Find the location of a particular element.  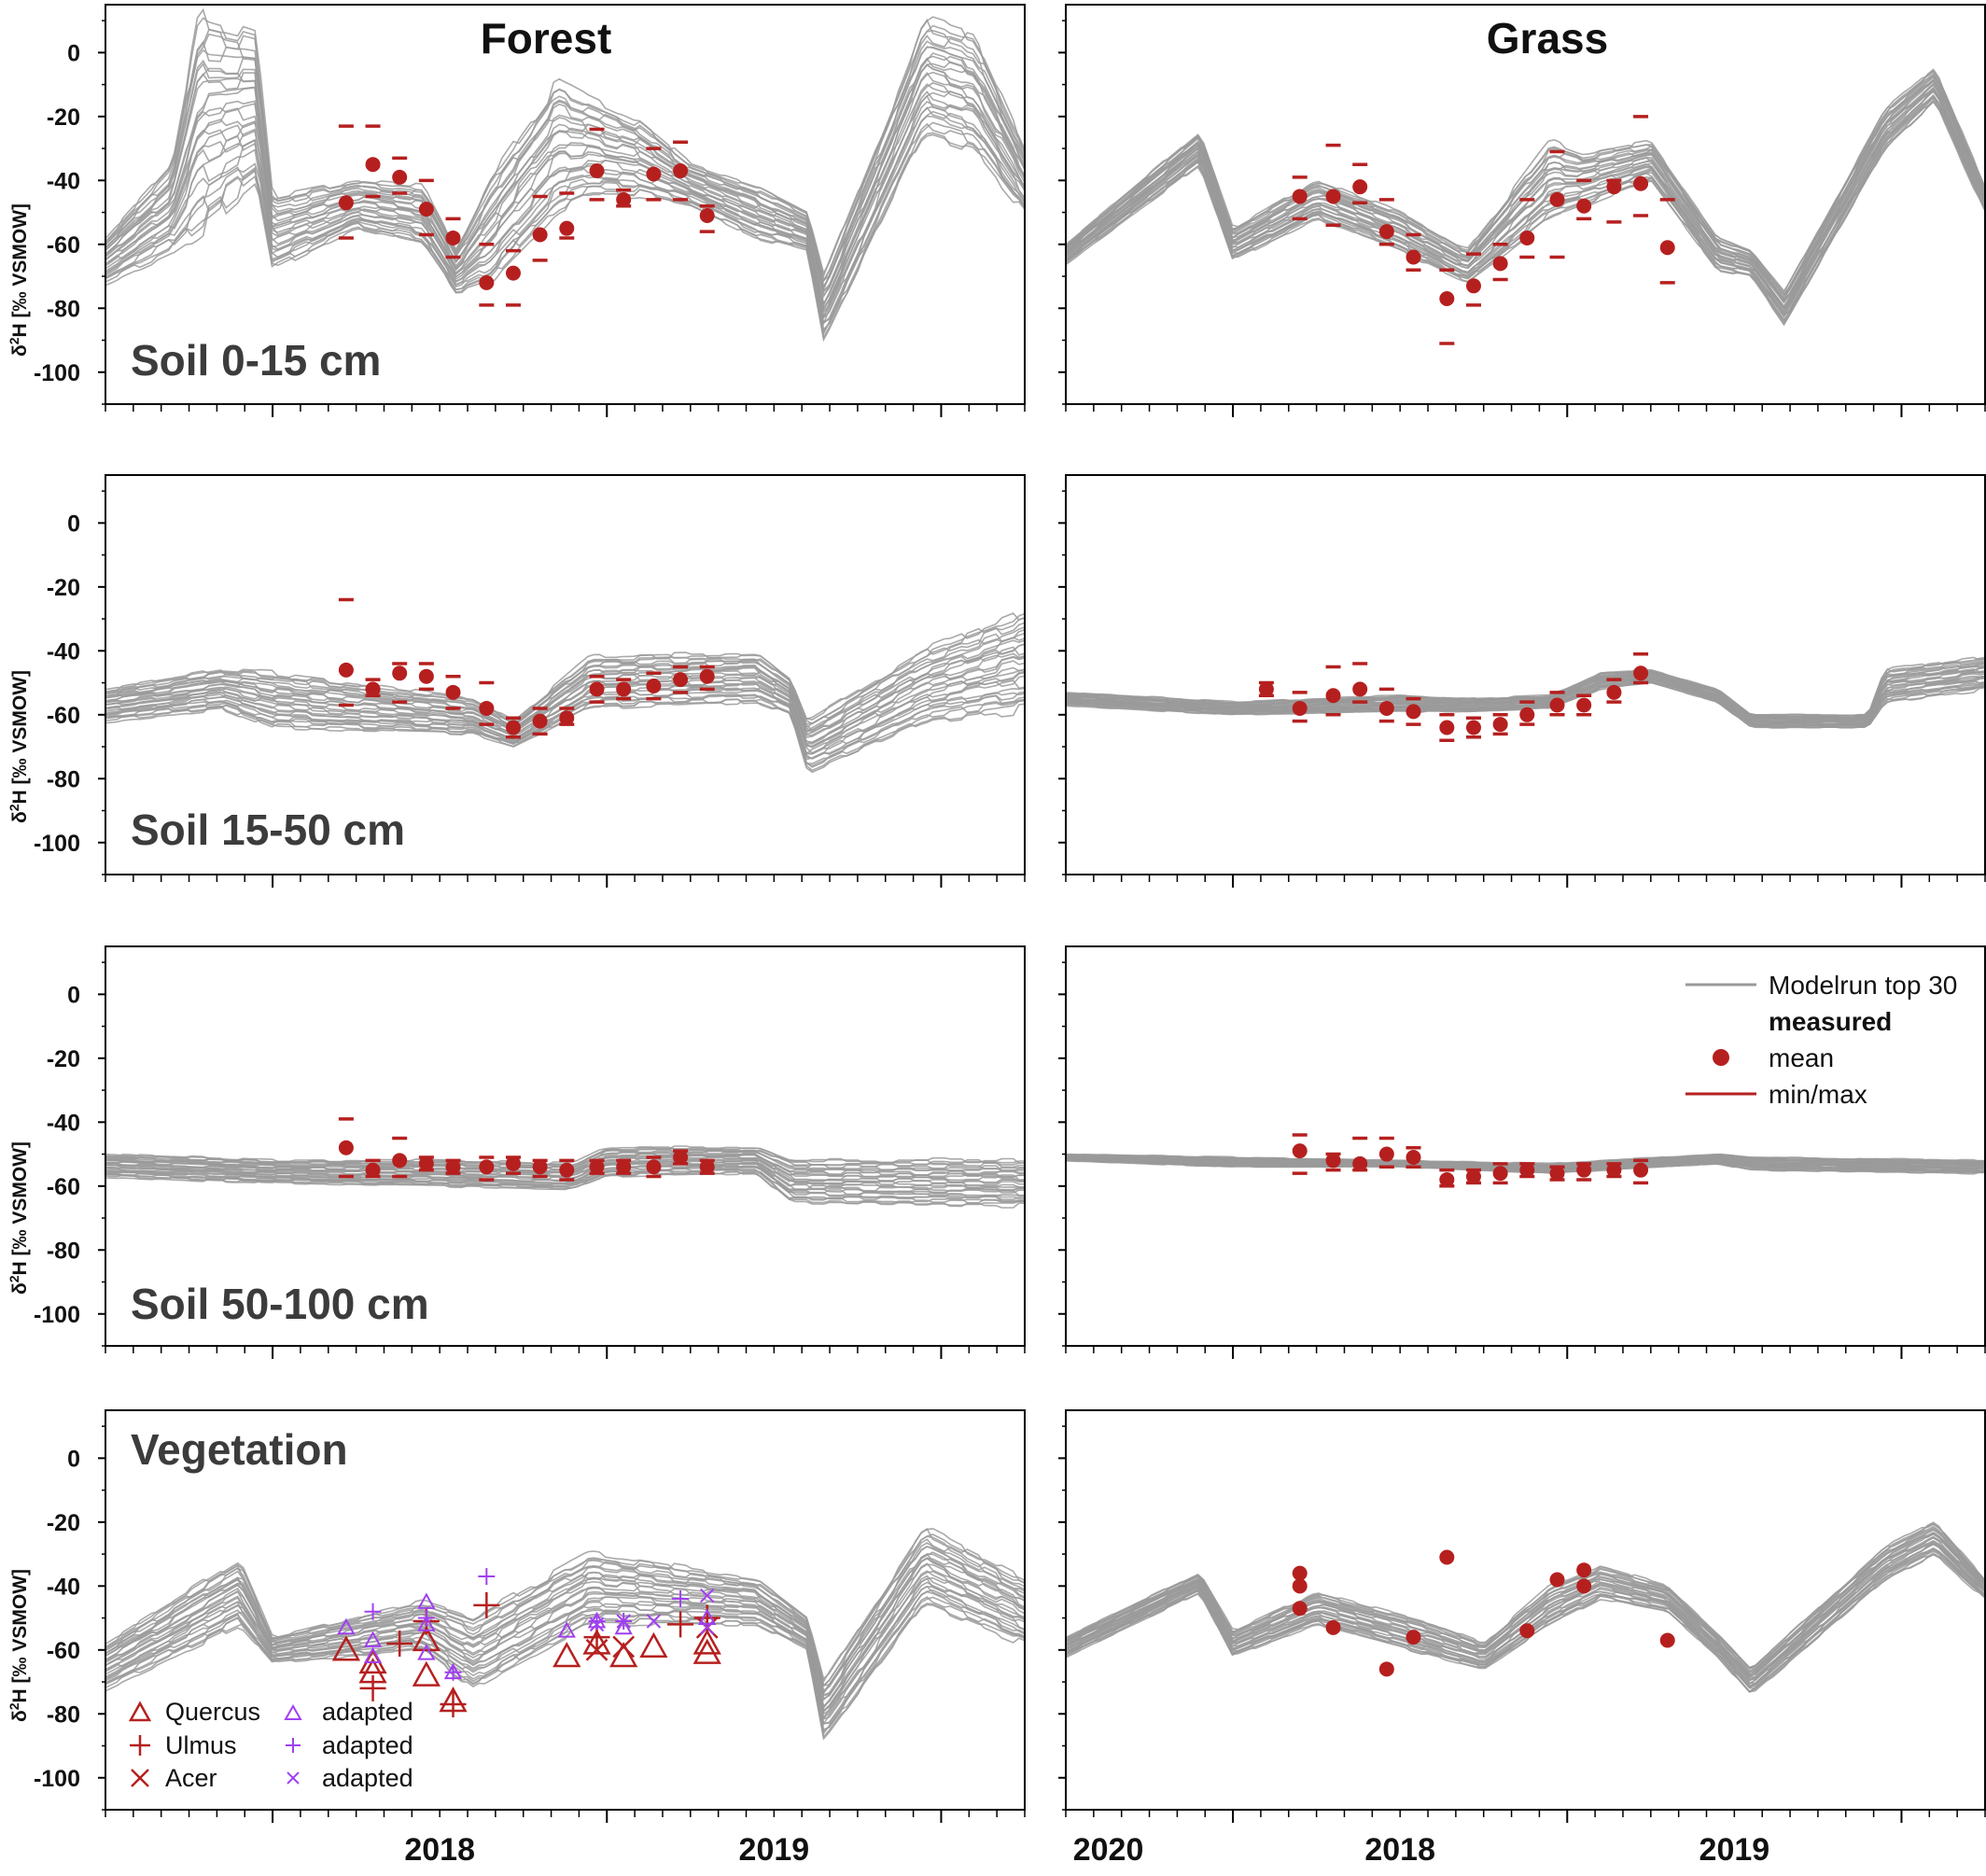

legend-mean-swatch is located at coordinates (1721, 1057).